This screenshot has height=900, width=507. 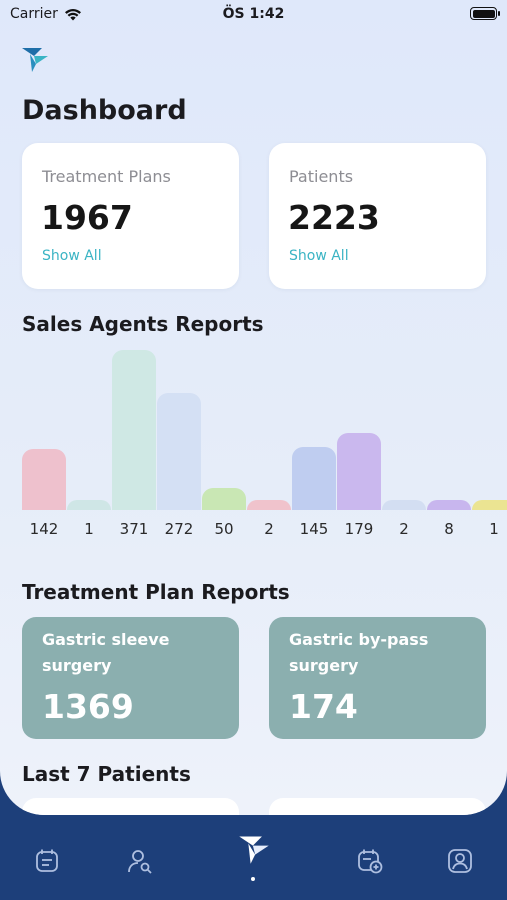 I want to click on treatment-name: Gastric sleeve surgery, so click(x=106, y=652).